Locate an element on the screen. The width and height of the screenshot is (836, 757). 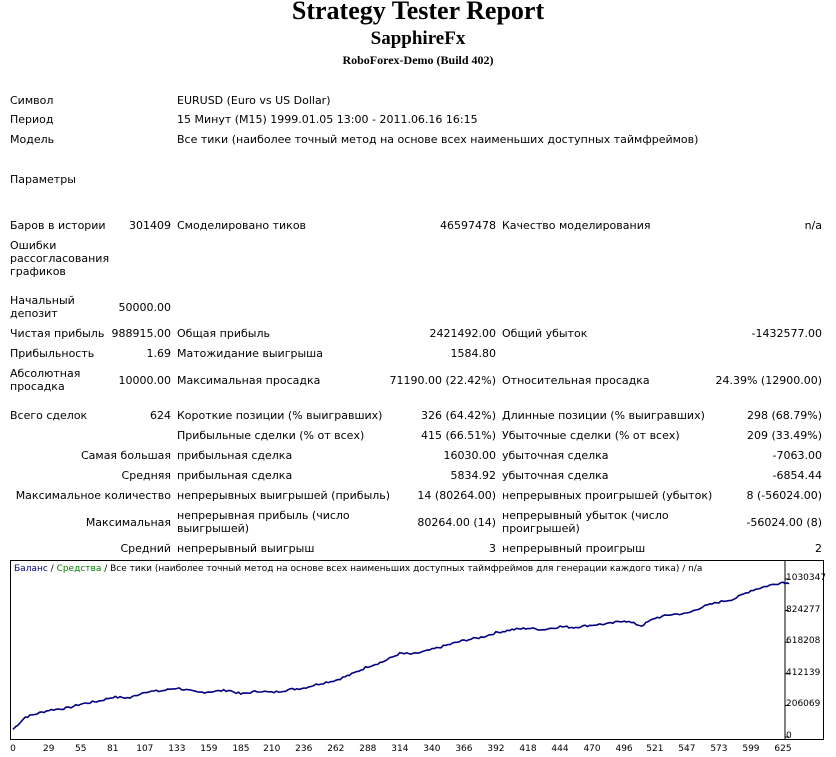
bars-value: 301409 is located at coordinates (150, 225).